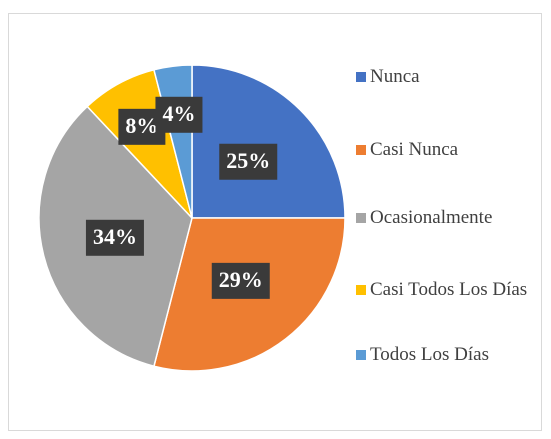 The image size is (551, 439). What do you see at coordinates (414, 149) in the screenshot?
I see `legend-label: Casi Nunca` at bounding box center [414, 149].